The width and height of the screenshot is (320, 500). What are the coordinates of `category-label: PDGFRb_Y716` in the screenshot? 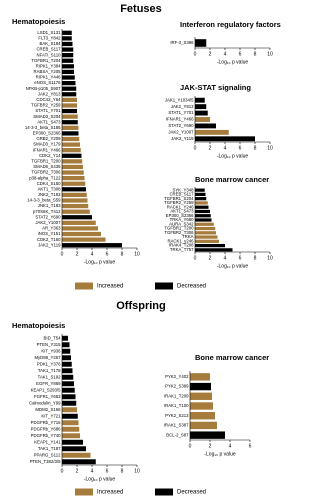 It's located at (46, 422).